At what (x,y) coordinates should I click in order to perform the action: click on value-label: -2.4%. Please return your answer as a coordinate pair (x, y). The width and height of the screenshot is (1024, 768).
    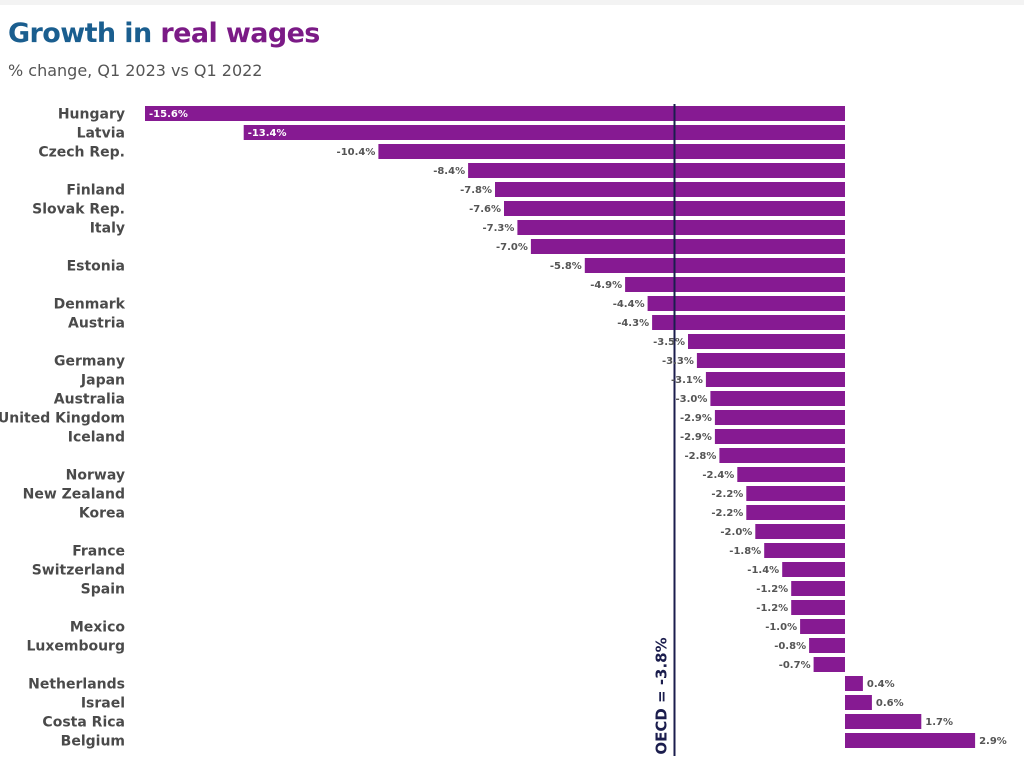
    Looking at the image, I should click on (718, 475).